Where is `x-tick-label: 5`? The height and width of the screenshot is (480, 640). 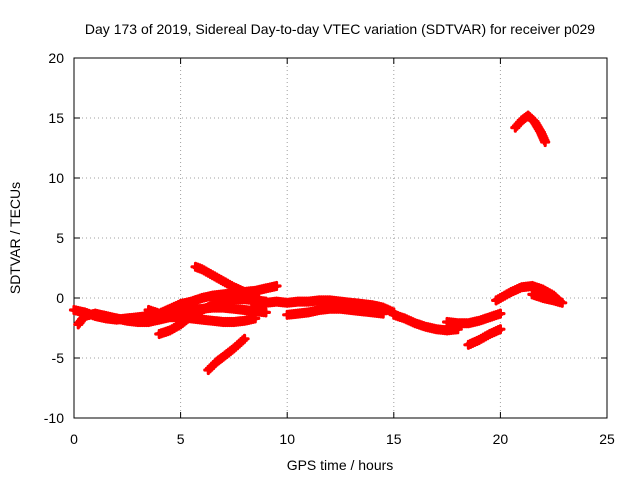 x-tick-label: 5 is located at coordinates (181, 439).